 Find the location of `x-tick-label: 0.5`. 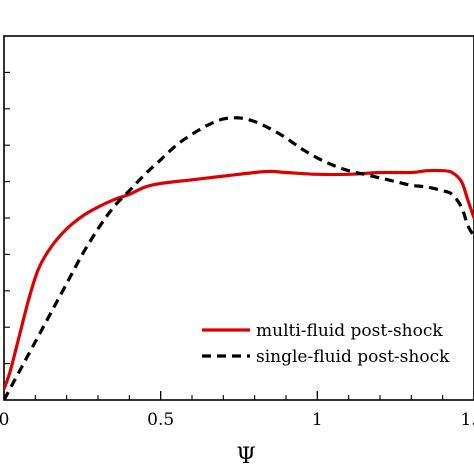

x-tick-label: 0.5 is located at coordinates (160, 420).